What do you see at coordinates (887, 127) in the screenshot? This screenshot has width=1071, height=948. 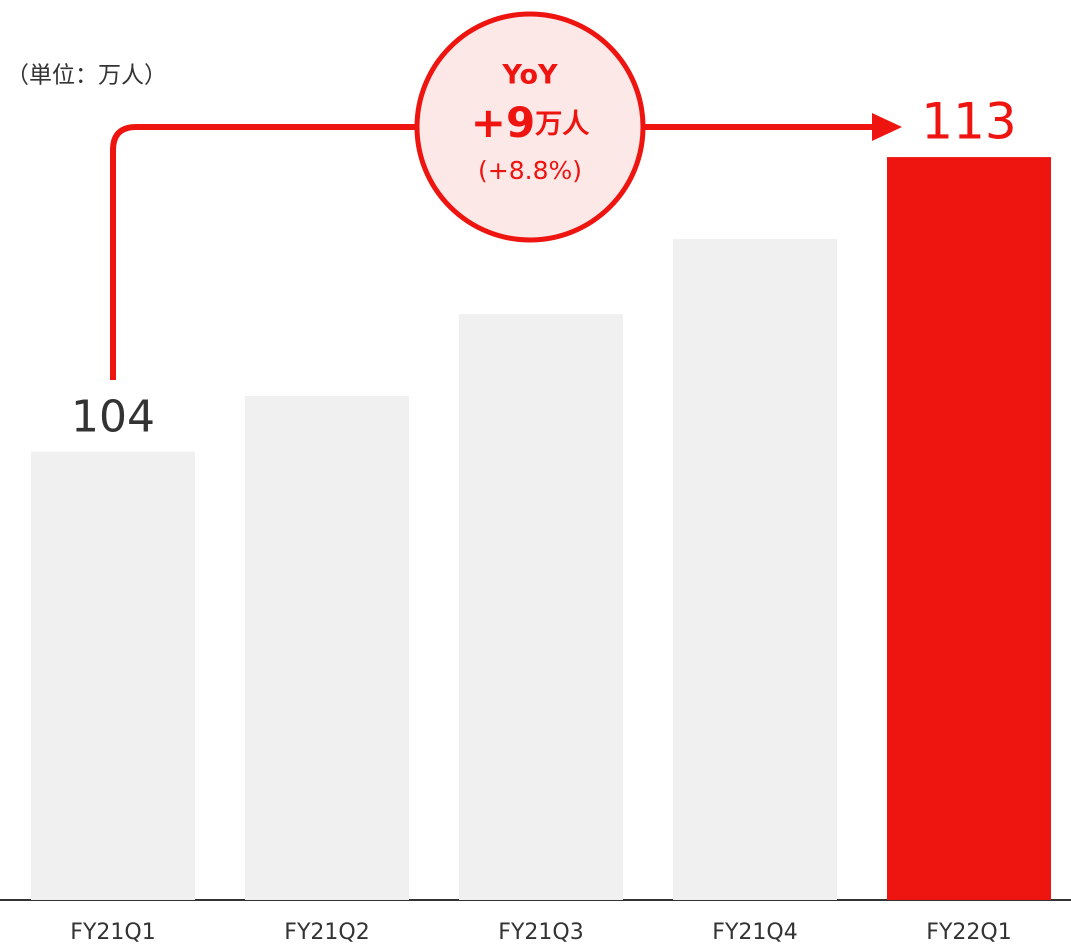 I see `arrow-head` at bounding box center [887, 127].